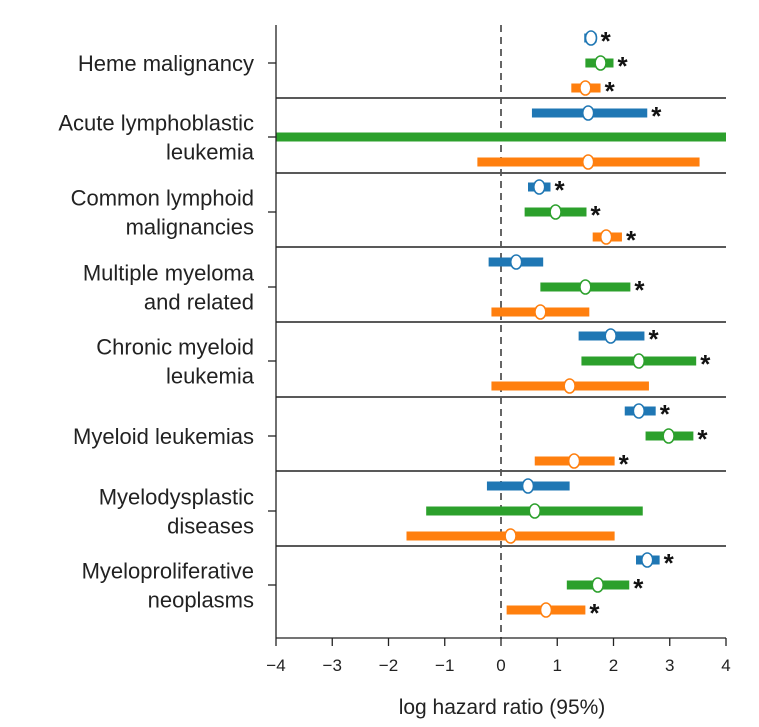 Image resolution: width=759 pixels, height=727 pixels. What do you see at coordinates (502, 707) in the screenshot?
I see `x-axis-title: log hazard ratio (95%)` at bounding box center [502, 707].